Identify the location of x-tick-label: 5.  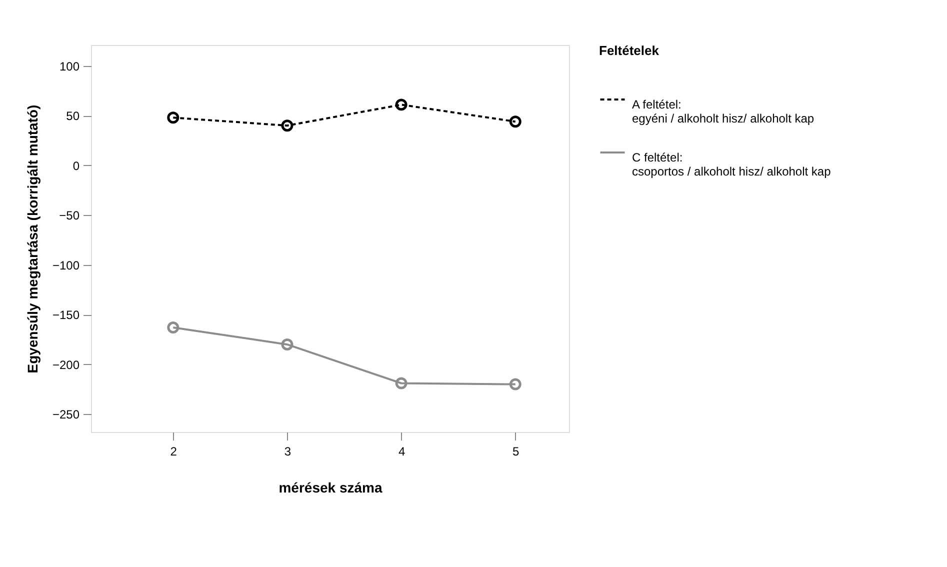
(516, 451).